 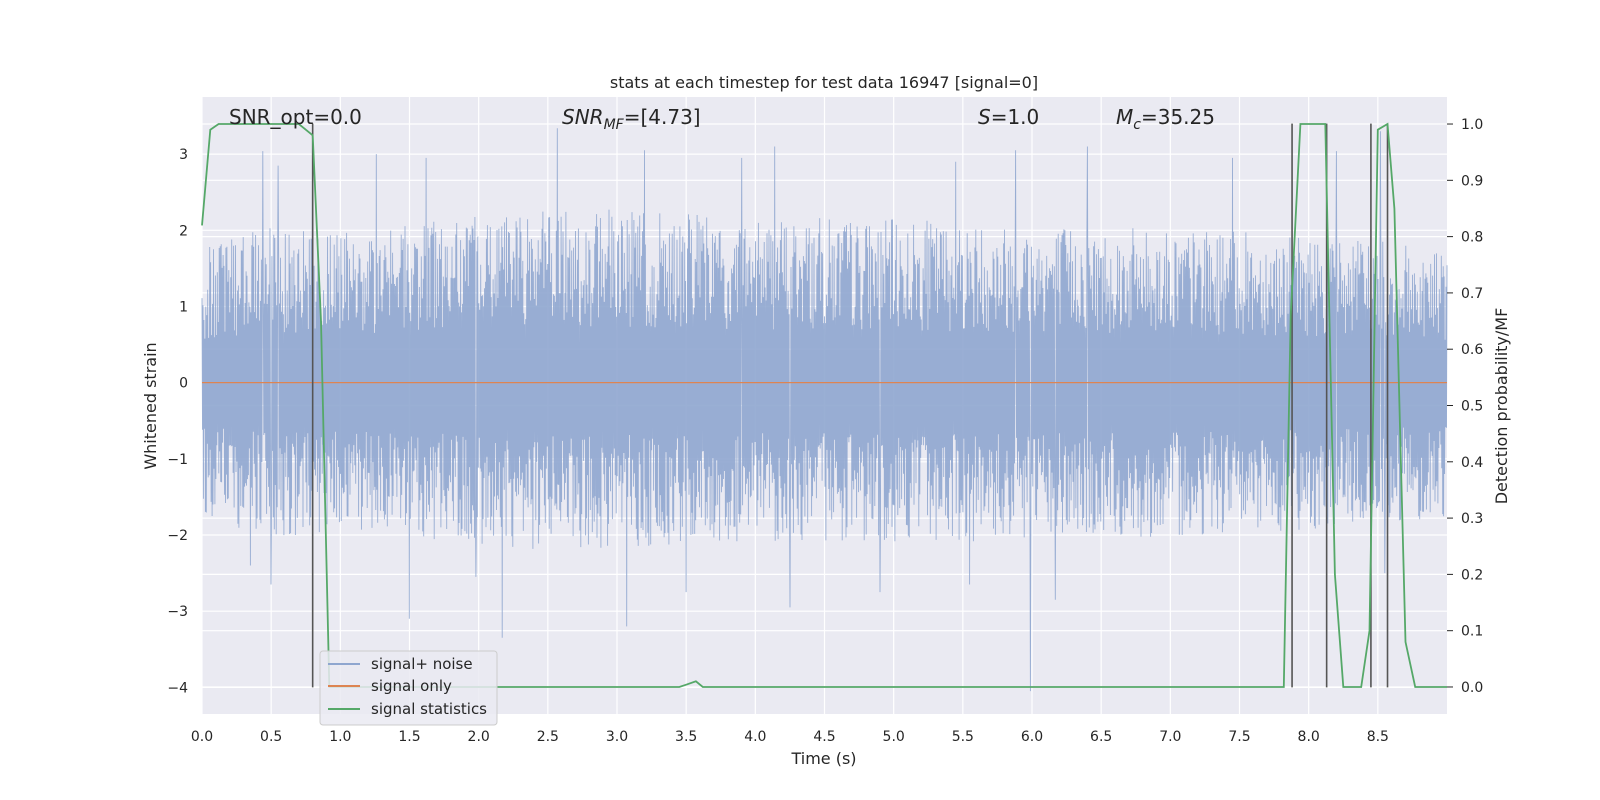 I want to click on mc-value: =35.25, so click(x=1178, y=117).